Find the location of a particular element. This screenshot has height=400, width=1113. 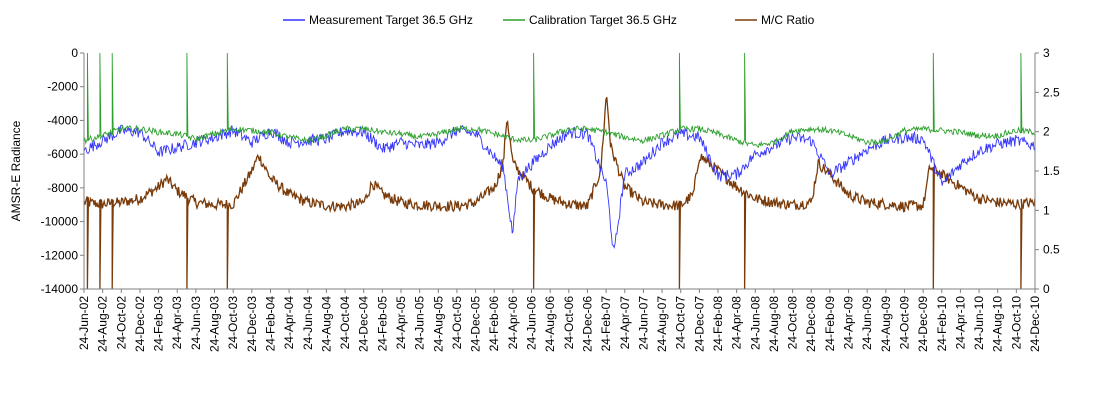

x-tick-label: 24-Dec-04 is located at coordinates (364, 324).